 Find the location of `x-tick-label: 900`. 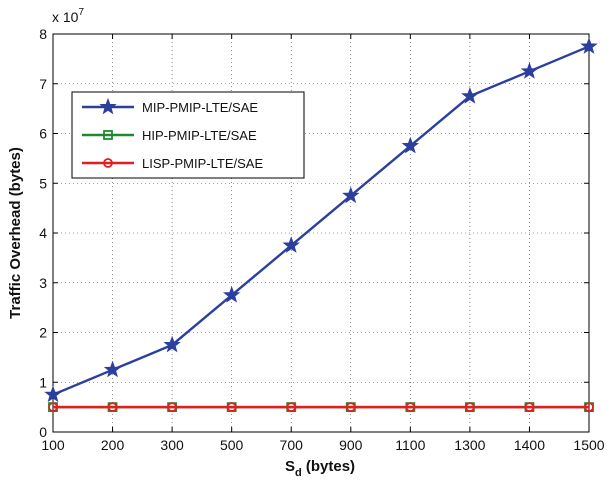

x-tick-label: 900 is located at coordinates (351, 445).